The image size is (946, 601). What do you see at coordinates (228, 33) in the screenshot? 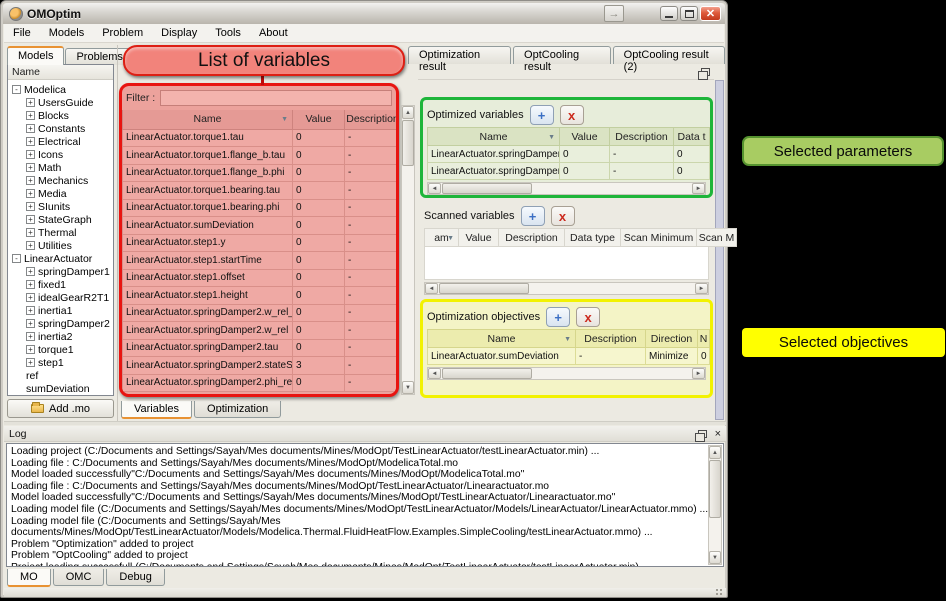
I see `menu-item: Tools` at bounding box center [228, 33].